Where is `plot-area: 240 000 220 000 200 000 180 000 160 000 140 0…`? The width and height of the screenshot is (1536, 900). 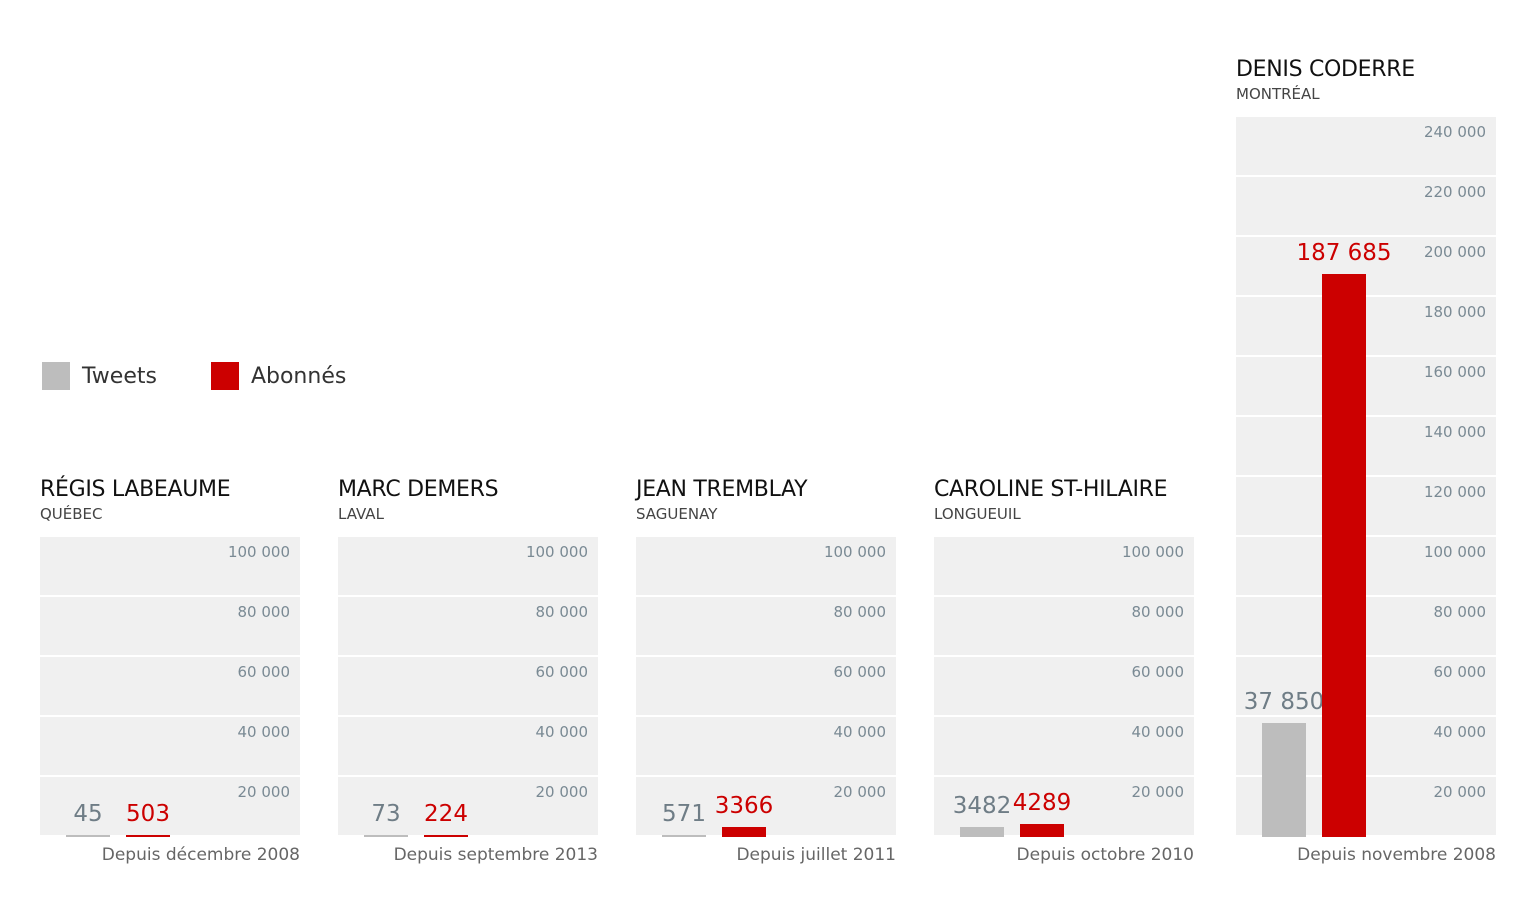
plot-area: 240 000 220 000 200 000 180 000 160 000 140 0… is located at coordinates (1366, 477).